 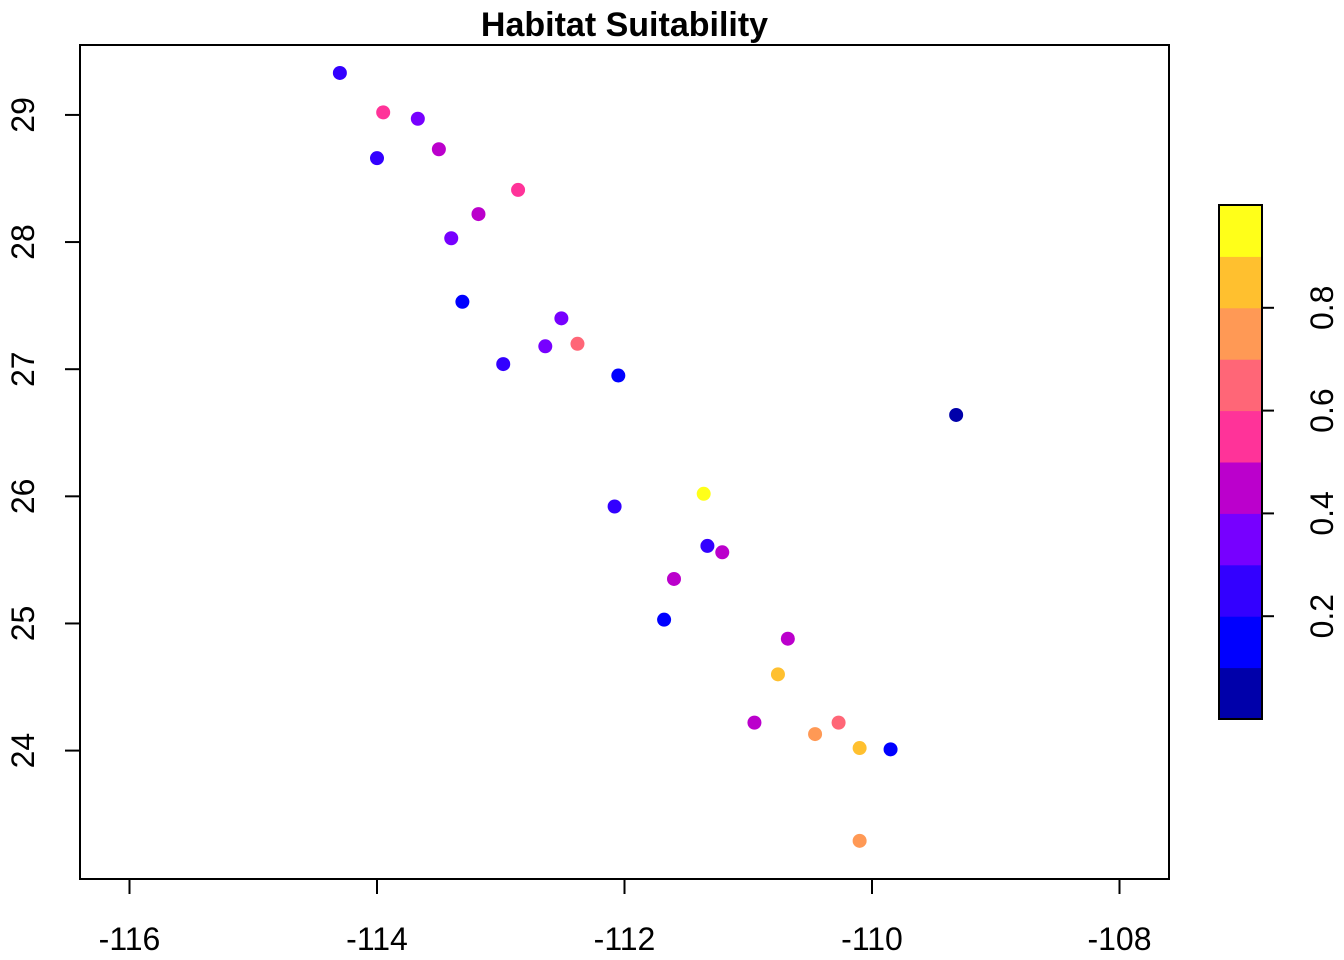 I want to click on y-tick-label: 27, so click(x=23, y=369).